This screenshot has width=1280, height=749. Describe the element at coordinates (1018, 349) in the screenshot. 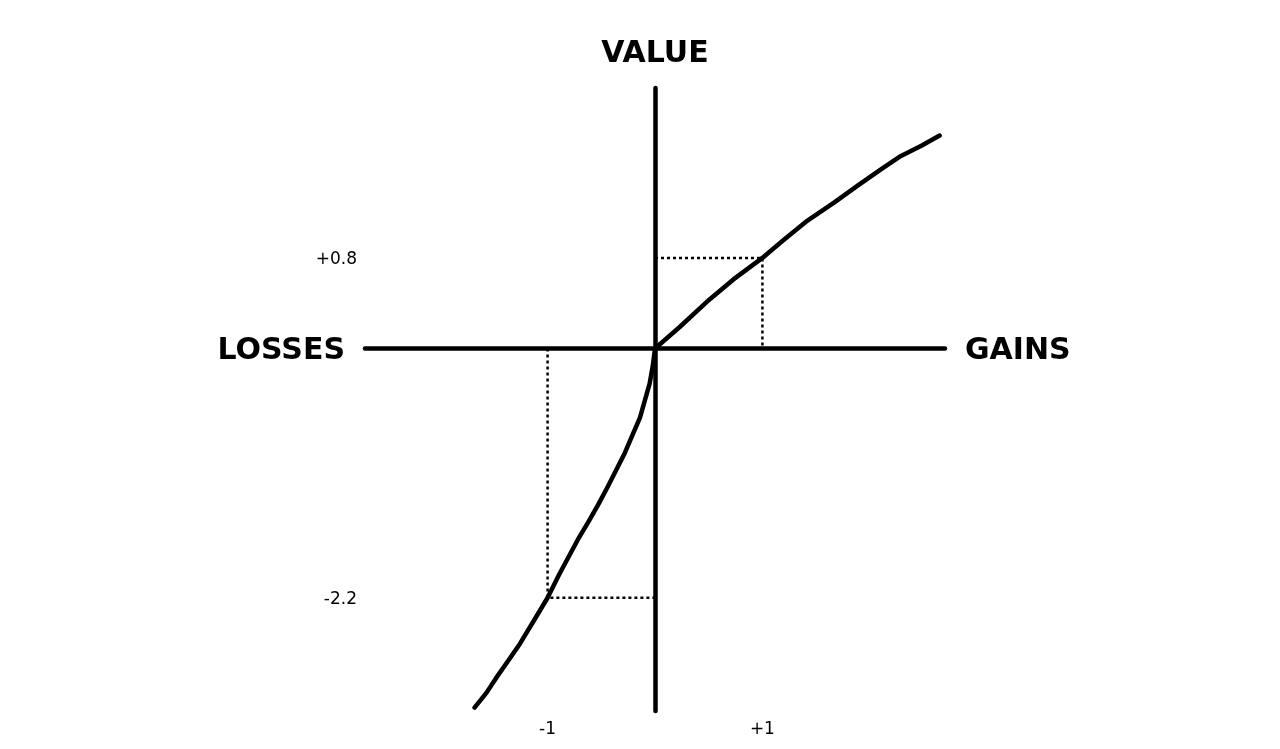

I see `x-axis-title: GAINS` at that location.